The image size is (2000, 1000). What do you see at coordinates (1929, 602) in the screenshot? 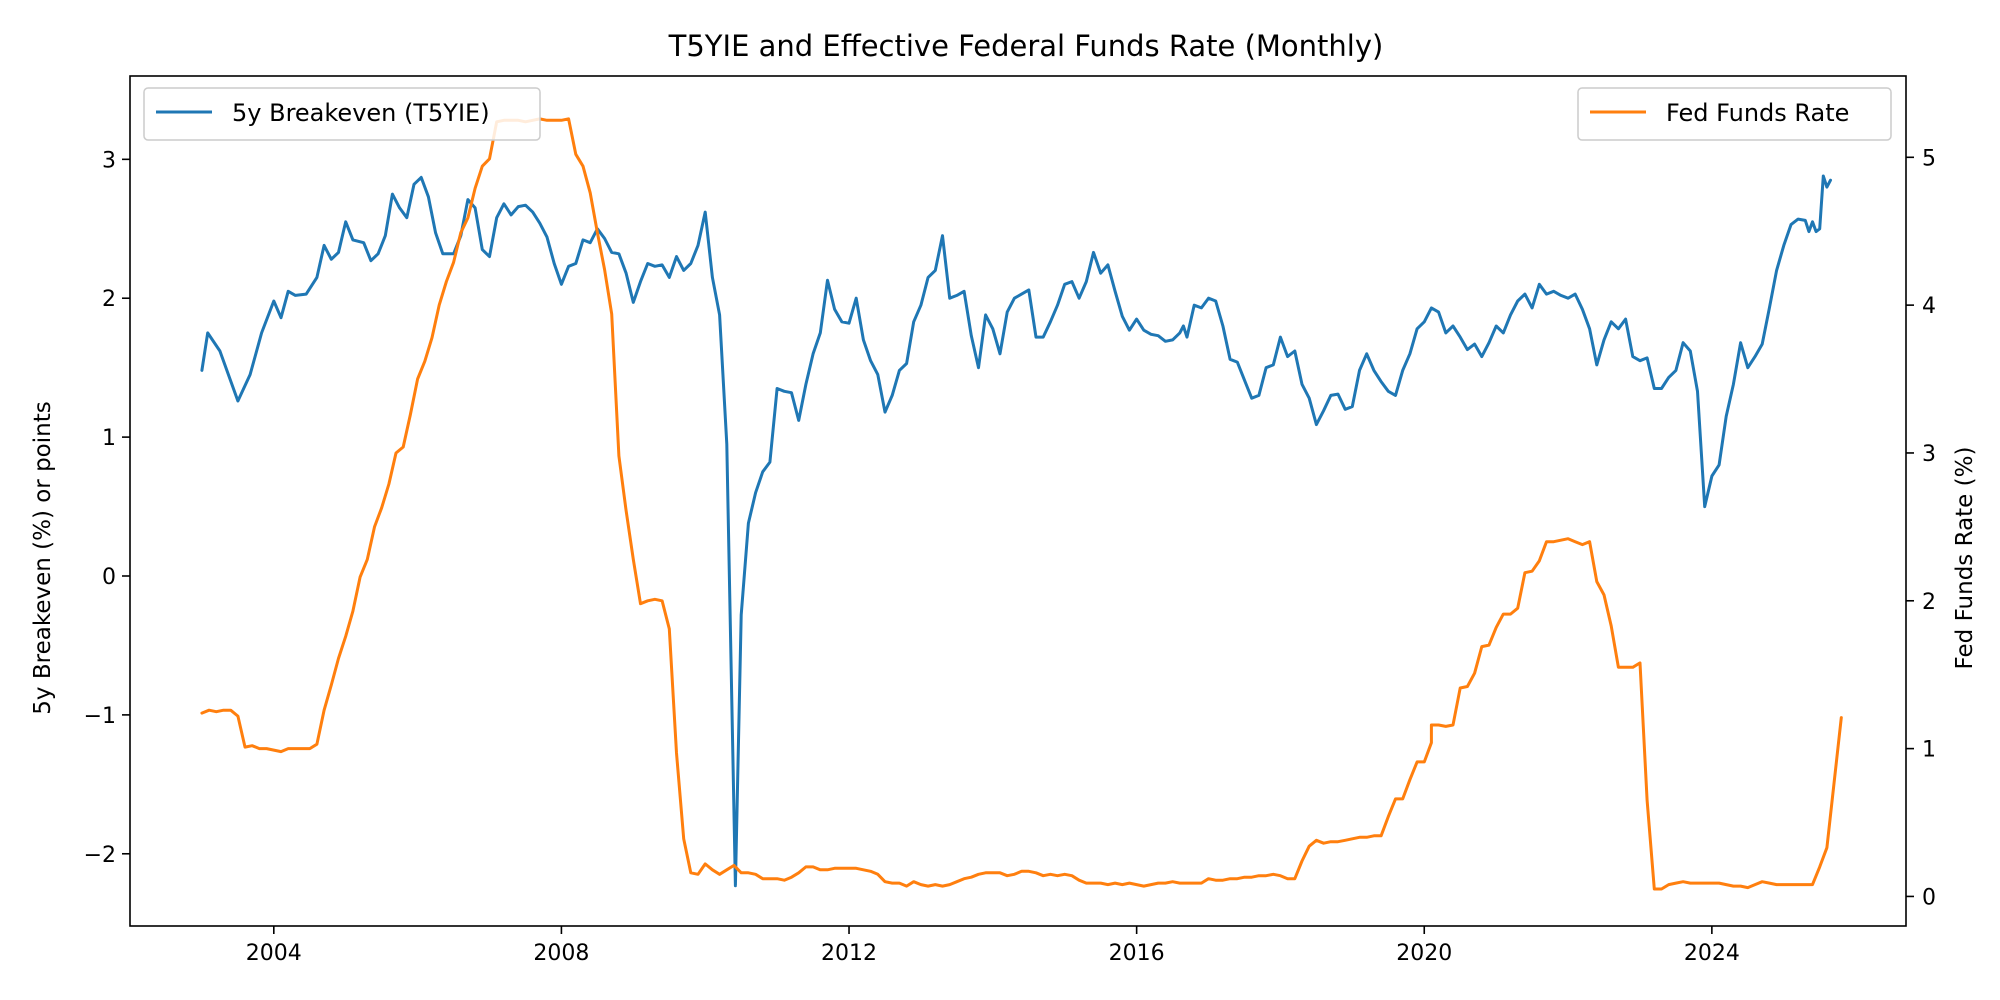
I see `y-right-tick-label: 2` at bounding box center [1929, 602].